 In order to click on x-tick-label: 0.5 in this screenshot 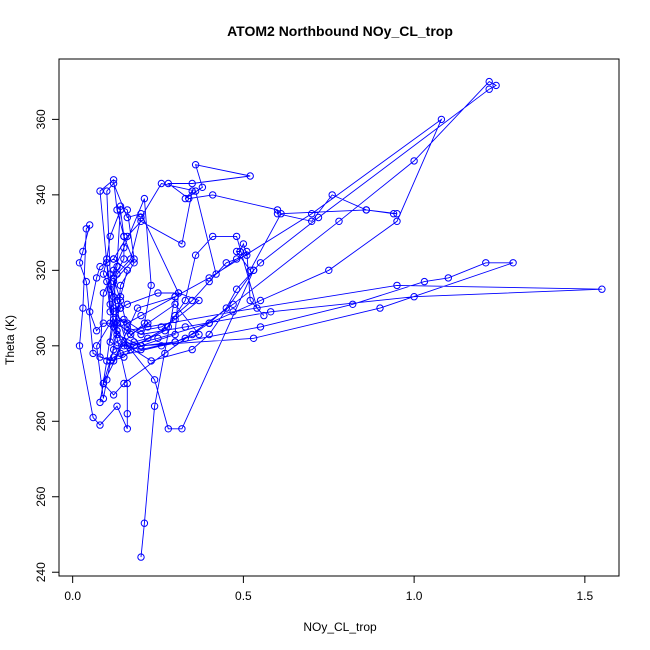, I will do `click(243, 596)`.